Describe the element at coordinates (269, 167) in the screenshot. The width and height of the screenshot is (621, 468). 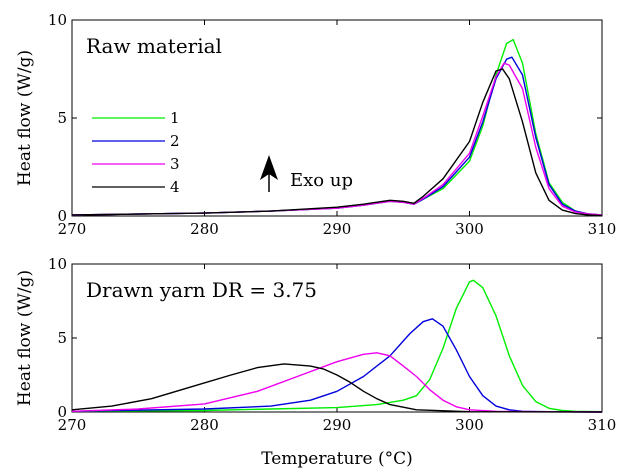
I see `arrowhead-icon` at that location.